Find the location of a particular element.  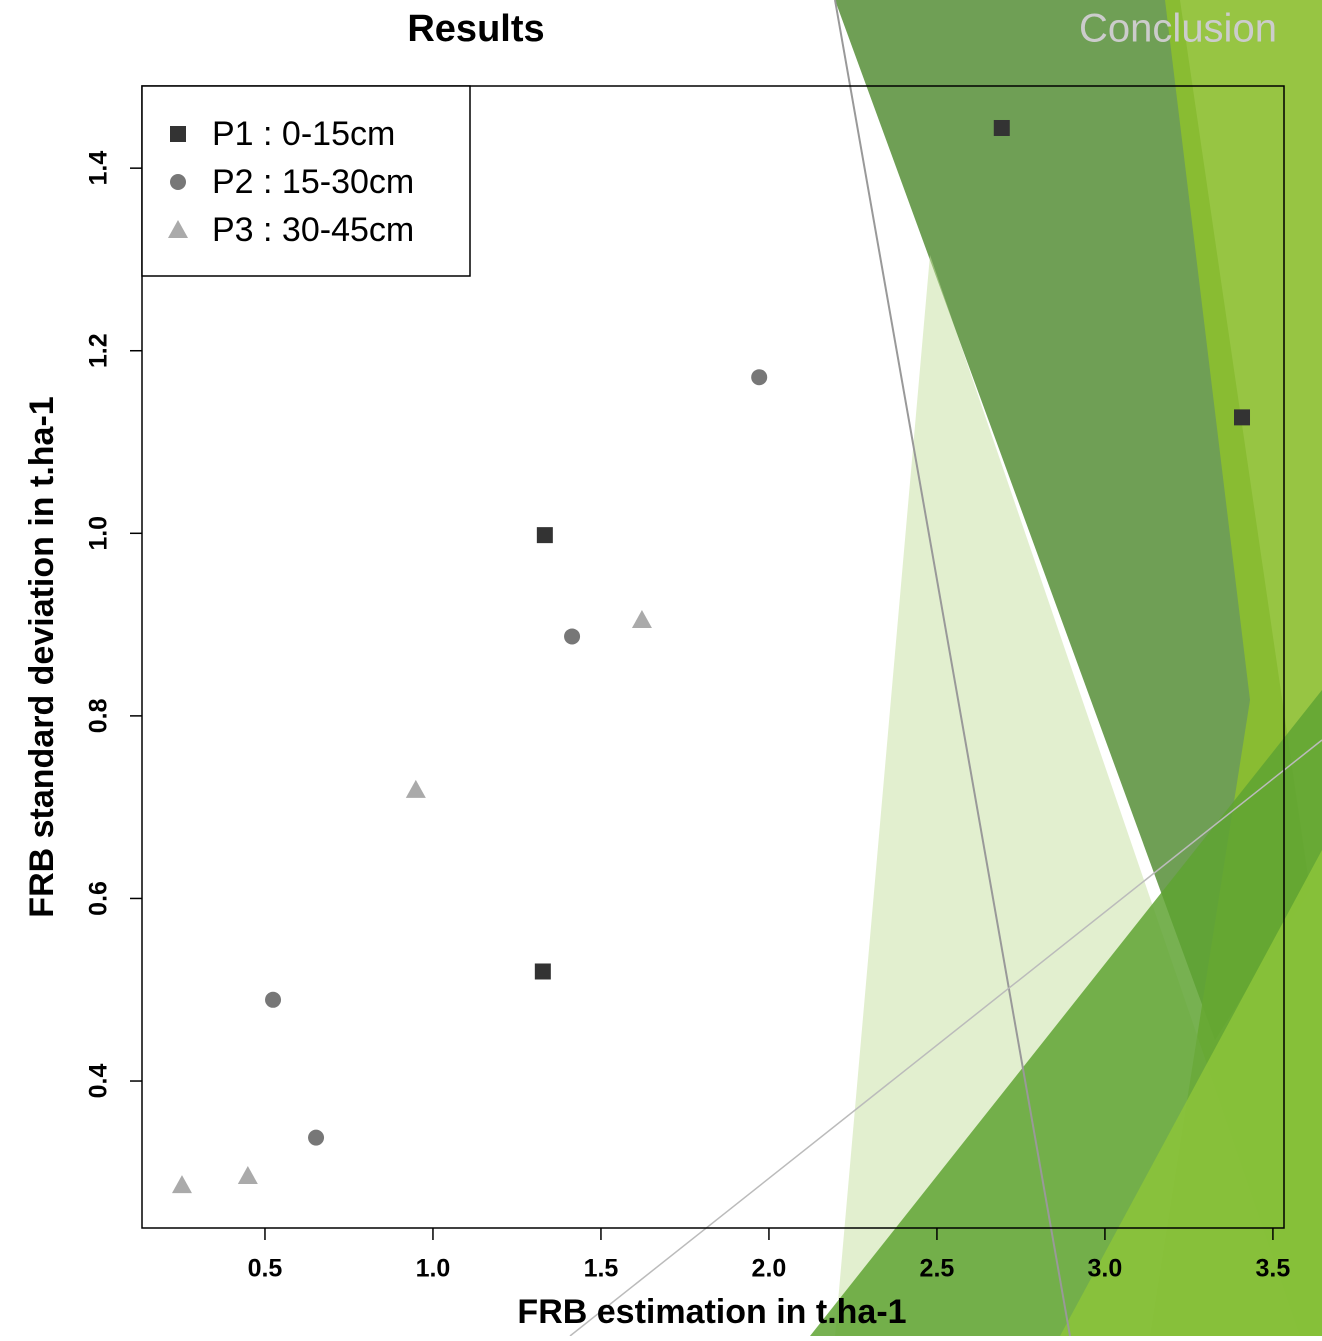

y-axis-label: FRB standard deviation in t.ha-1 is located at coordinates (42, 656).